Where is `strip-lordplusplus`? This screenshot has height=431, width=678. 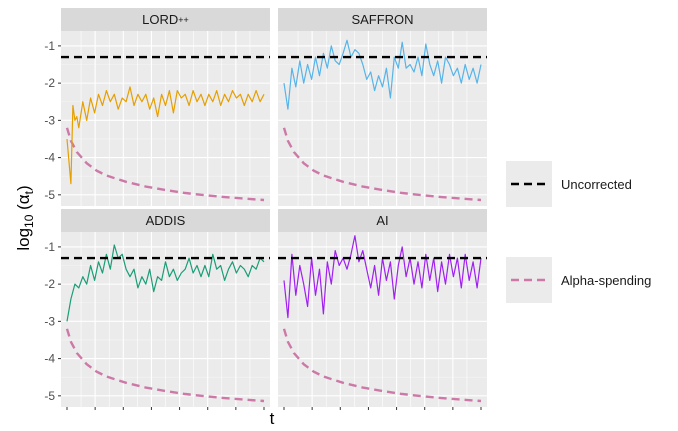
strip-lordplusplus is located at coordinates (165, 19).